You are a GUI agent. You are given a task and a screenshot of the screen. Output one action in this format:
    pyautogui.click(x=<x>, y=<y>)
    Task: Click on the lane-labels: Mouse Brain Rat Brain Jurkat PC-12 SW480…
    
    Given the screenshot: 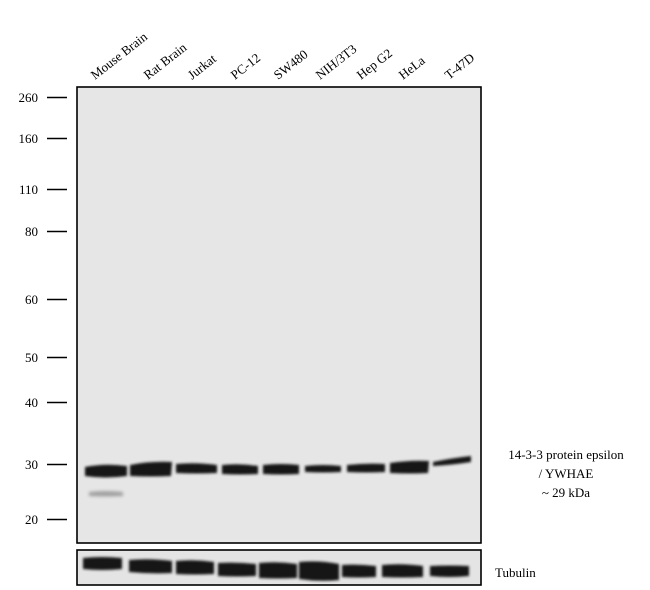 What is the action you would take?
    pyautogui.click(x=283, y=56)
    